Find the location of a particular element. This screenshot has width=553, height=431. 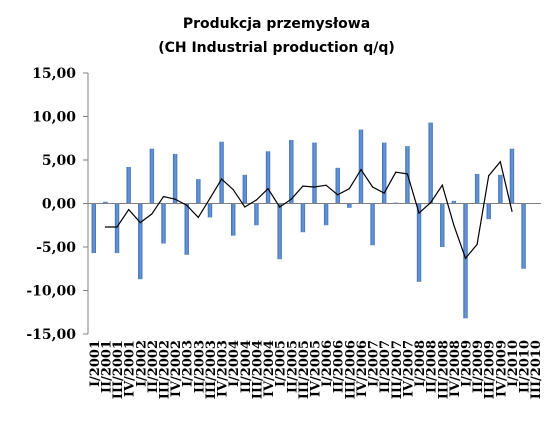

y-tick-label: 0,00 is located at coordinates (59, 205).